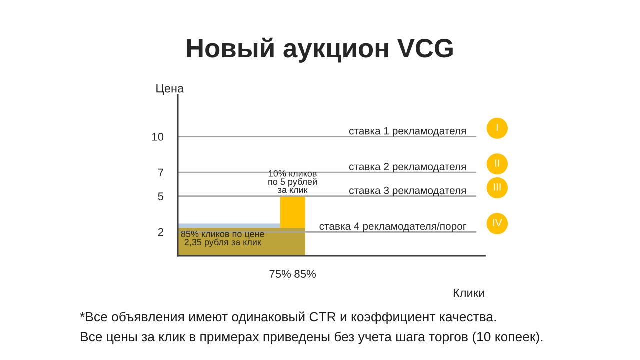  Describe the element at coordinates (497, 163) in the screenshot. I see `text: II` at that location.